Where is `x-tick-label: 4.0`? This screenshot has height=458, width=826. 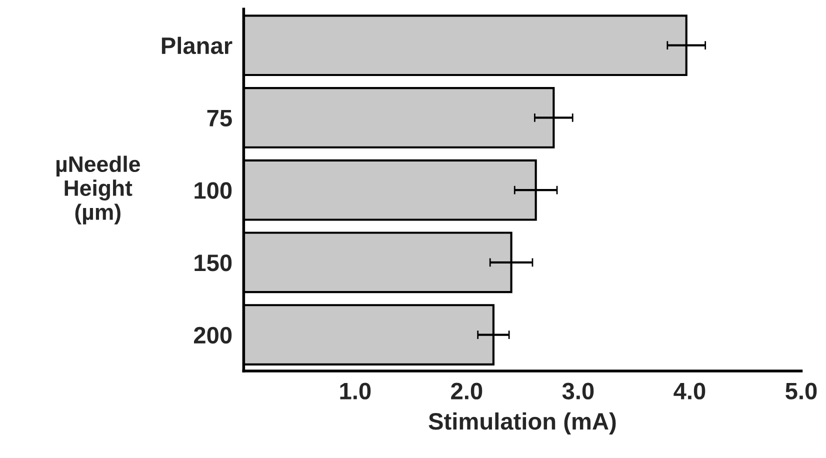
x-tick-label: 4.0 is located at coordinates (690, 391).